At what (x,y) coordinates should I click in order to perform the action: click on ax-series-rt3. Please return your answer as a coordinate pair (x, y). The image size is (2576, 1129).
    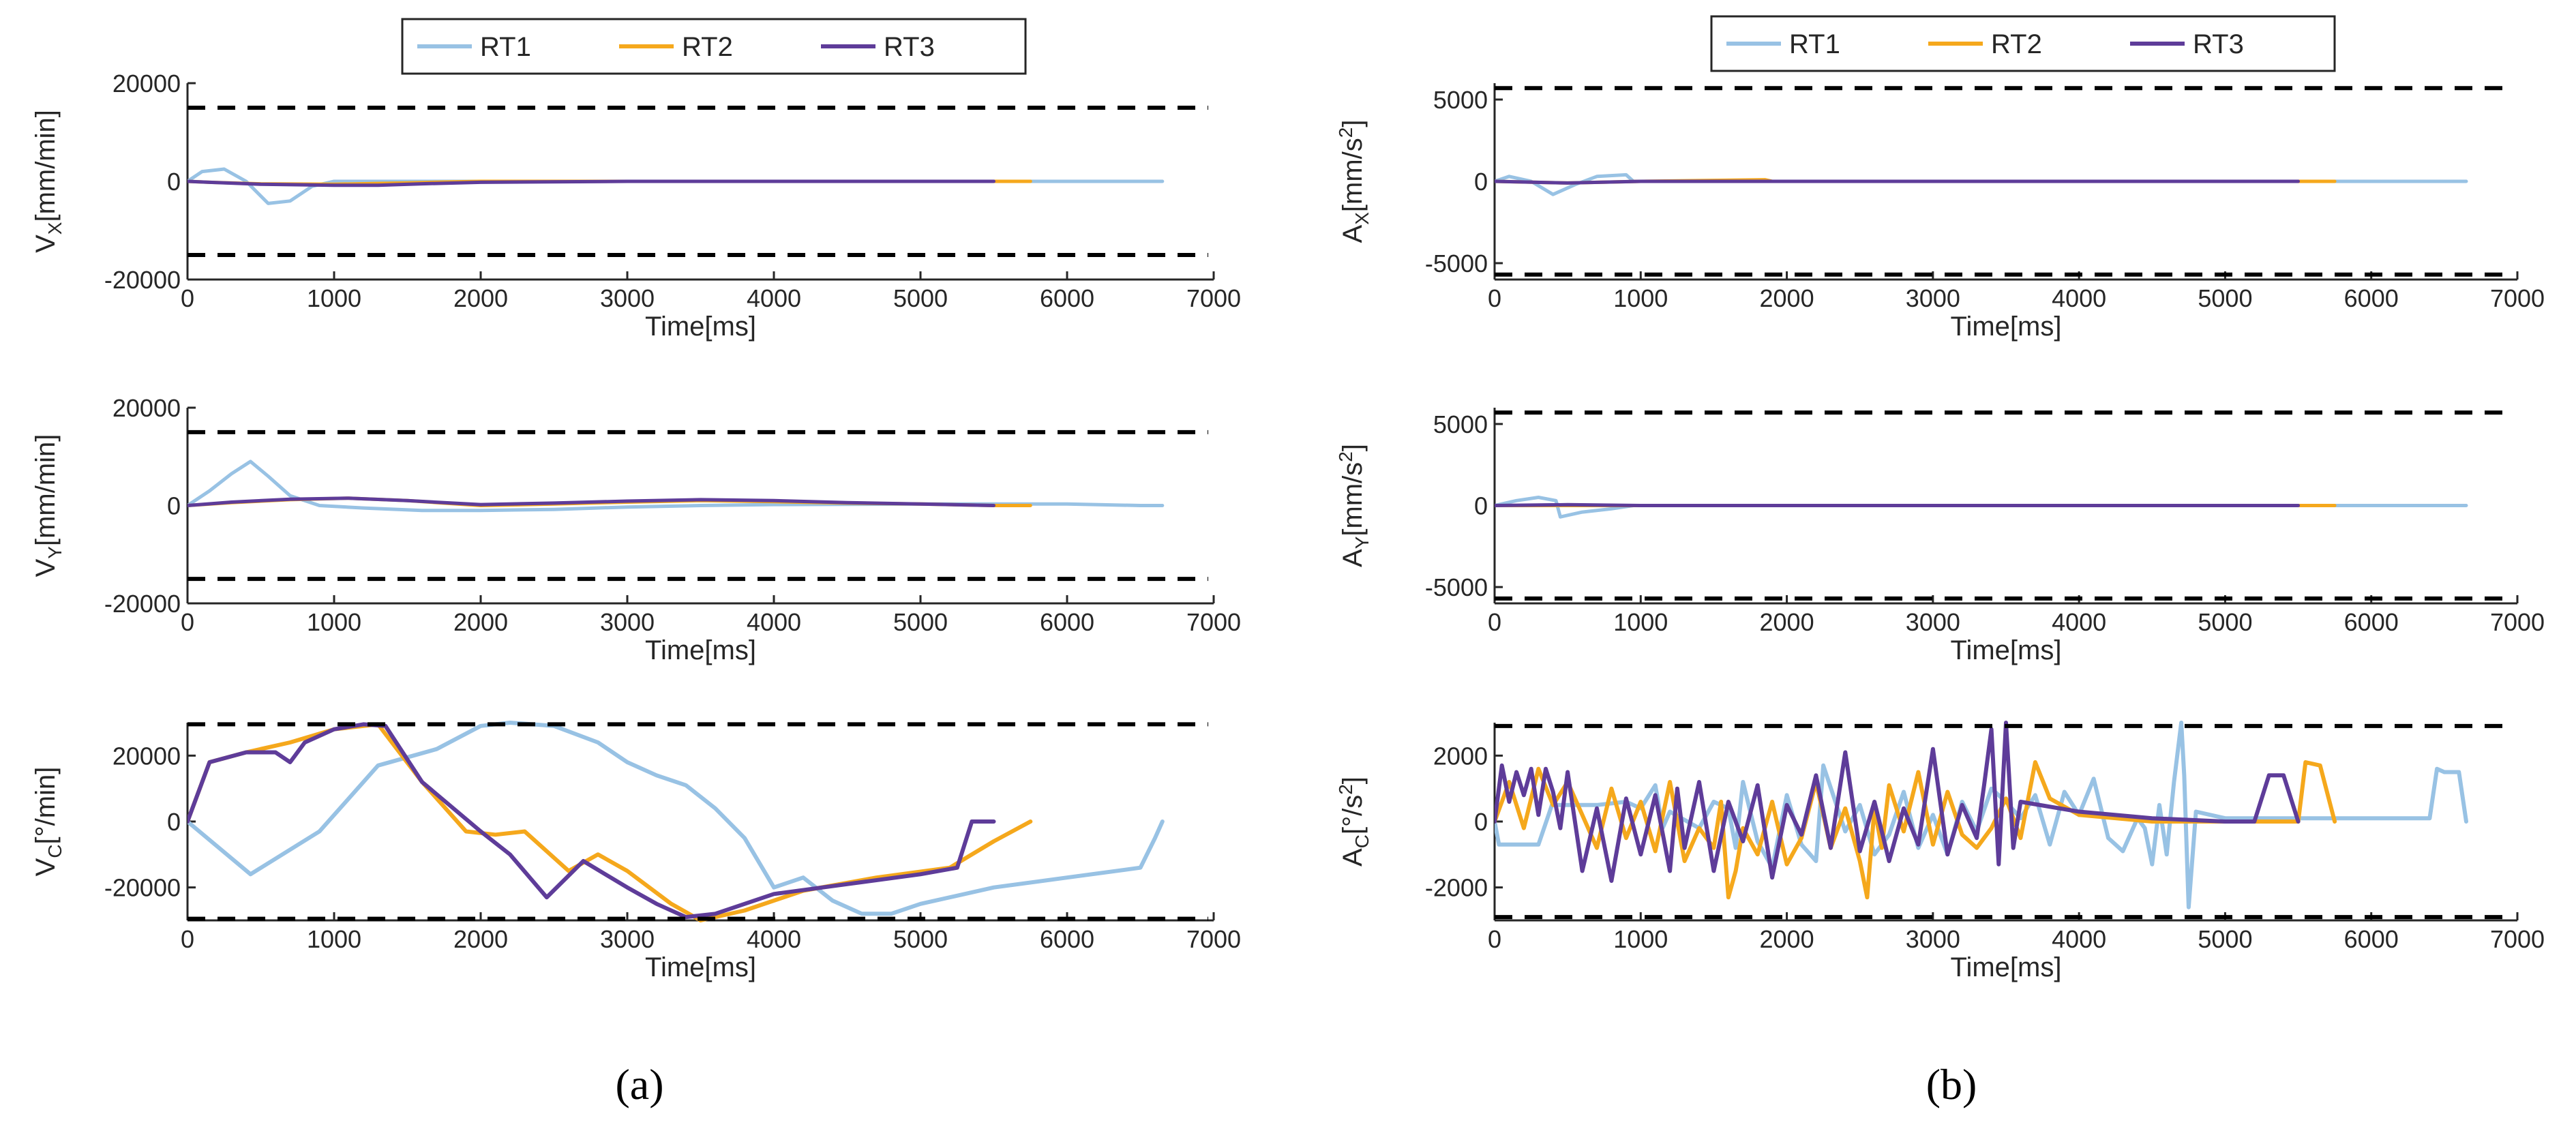
    Looking at the image, I should click on (1898, 182).